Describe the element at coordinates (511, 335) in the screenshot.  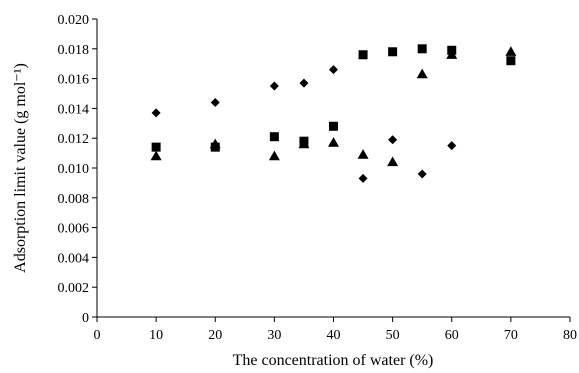
I see `x-tick-label: 70` at that location.